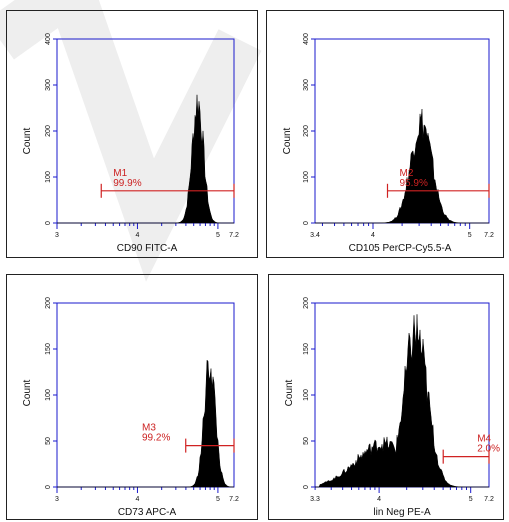 This screenshot has height=522, width=509. I want to click on x-tick-label: 3.4, so click(315, 235).